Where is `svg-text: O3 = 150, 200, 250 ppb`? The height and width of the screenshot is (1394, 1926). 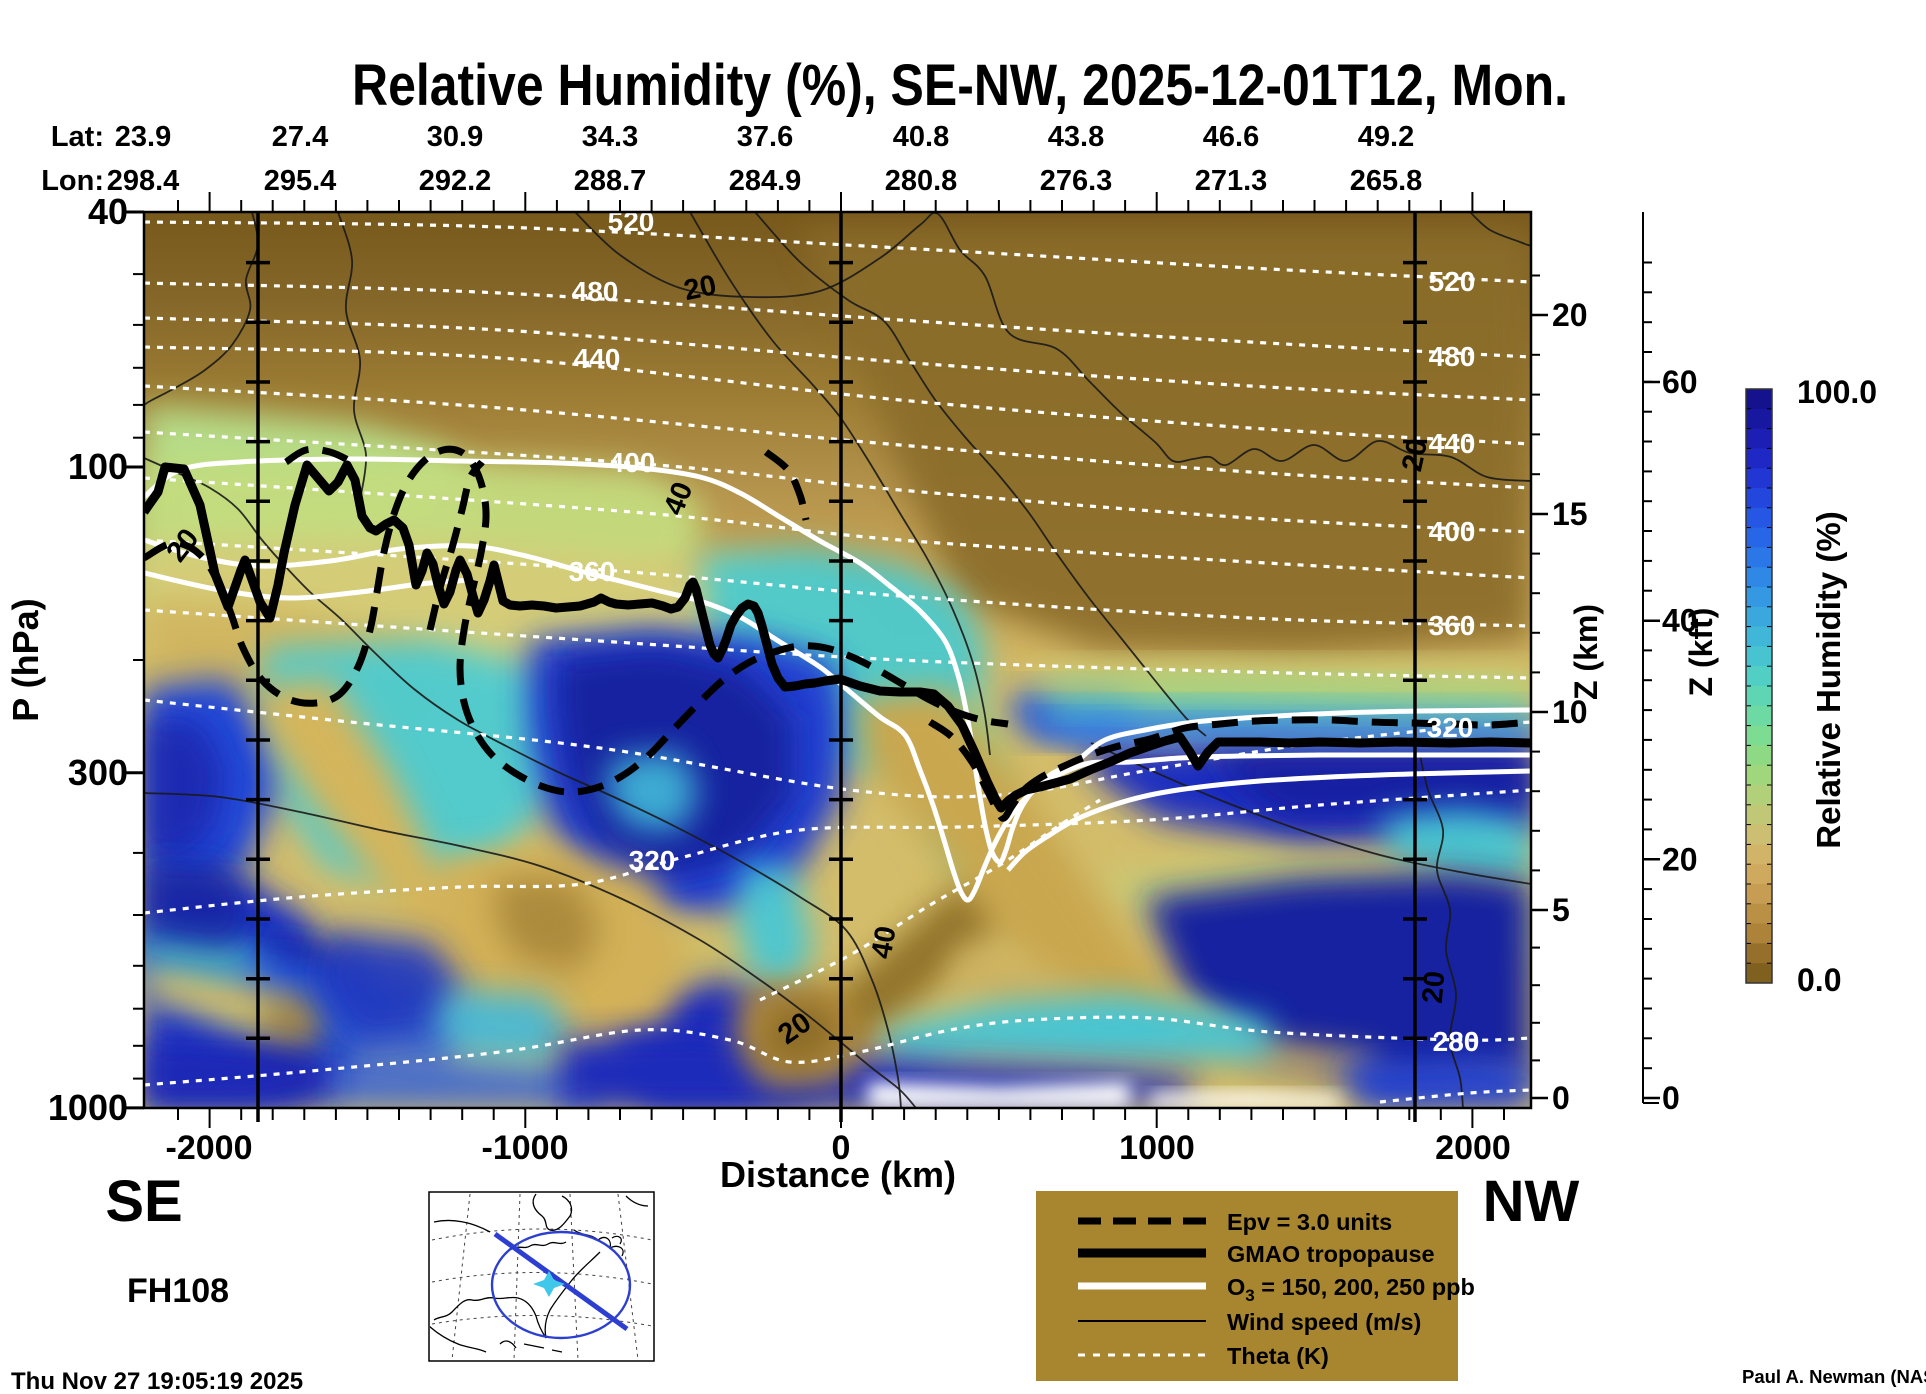 svg-text: O3 = 150, 200, 250 ppb is located at coordinates (1351, 1289).